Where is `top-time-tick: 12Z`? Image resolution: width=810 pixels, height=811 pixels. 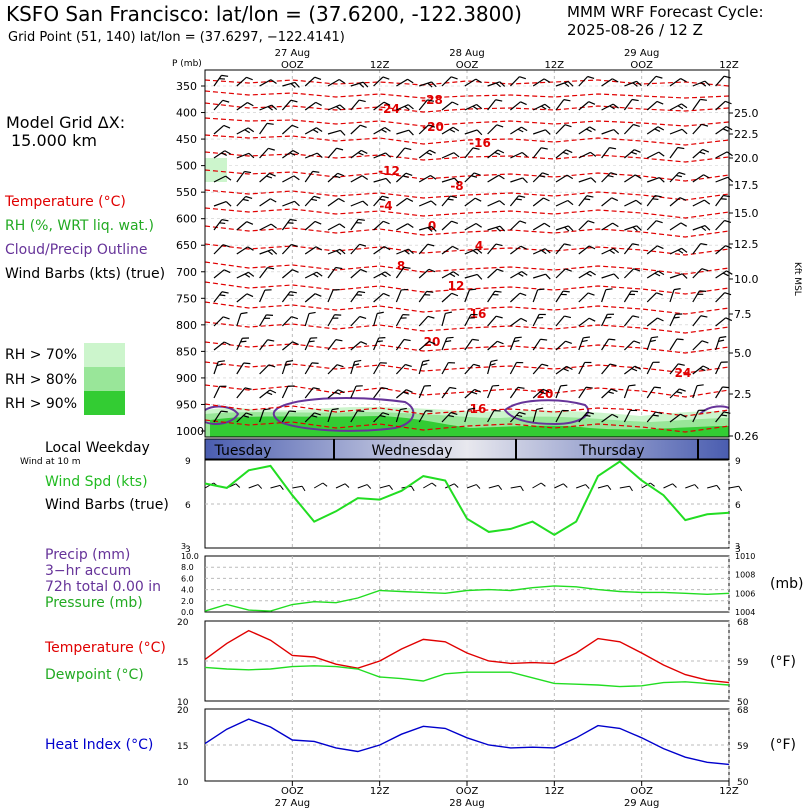 top-time-tick: 12Z is located at coordinates (555, 65).